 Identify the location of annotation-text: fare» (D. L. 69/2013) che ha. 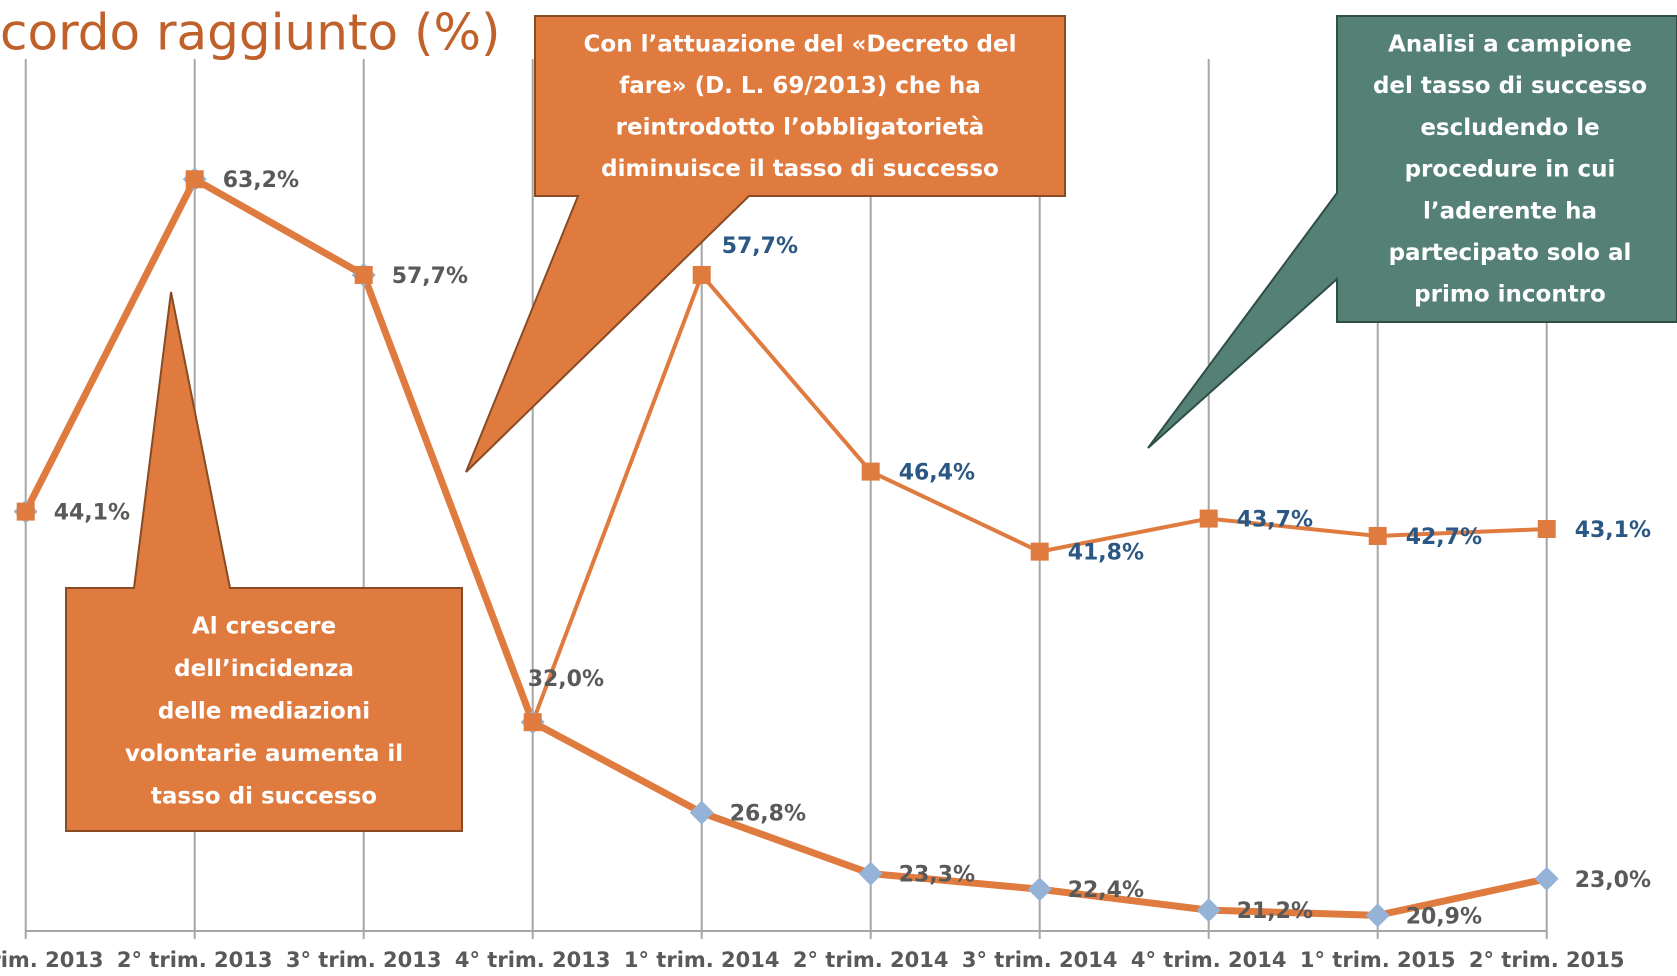
(800, 86).